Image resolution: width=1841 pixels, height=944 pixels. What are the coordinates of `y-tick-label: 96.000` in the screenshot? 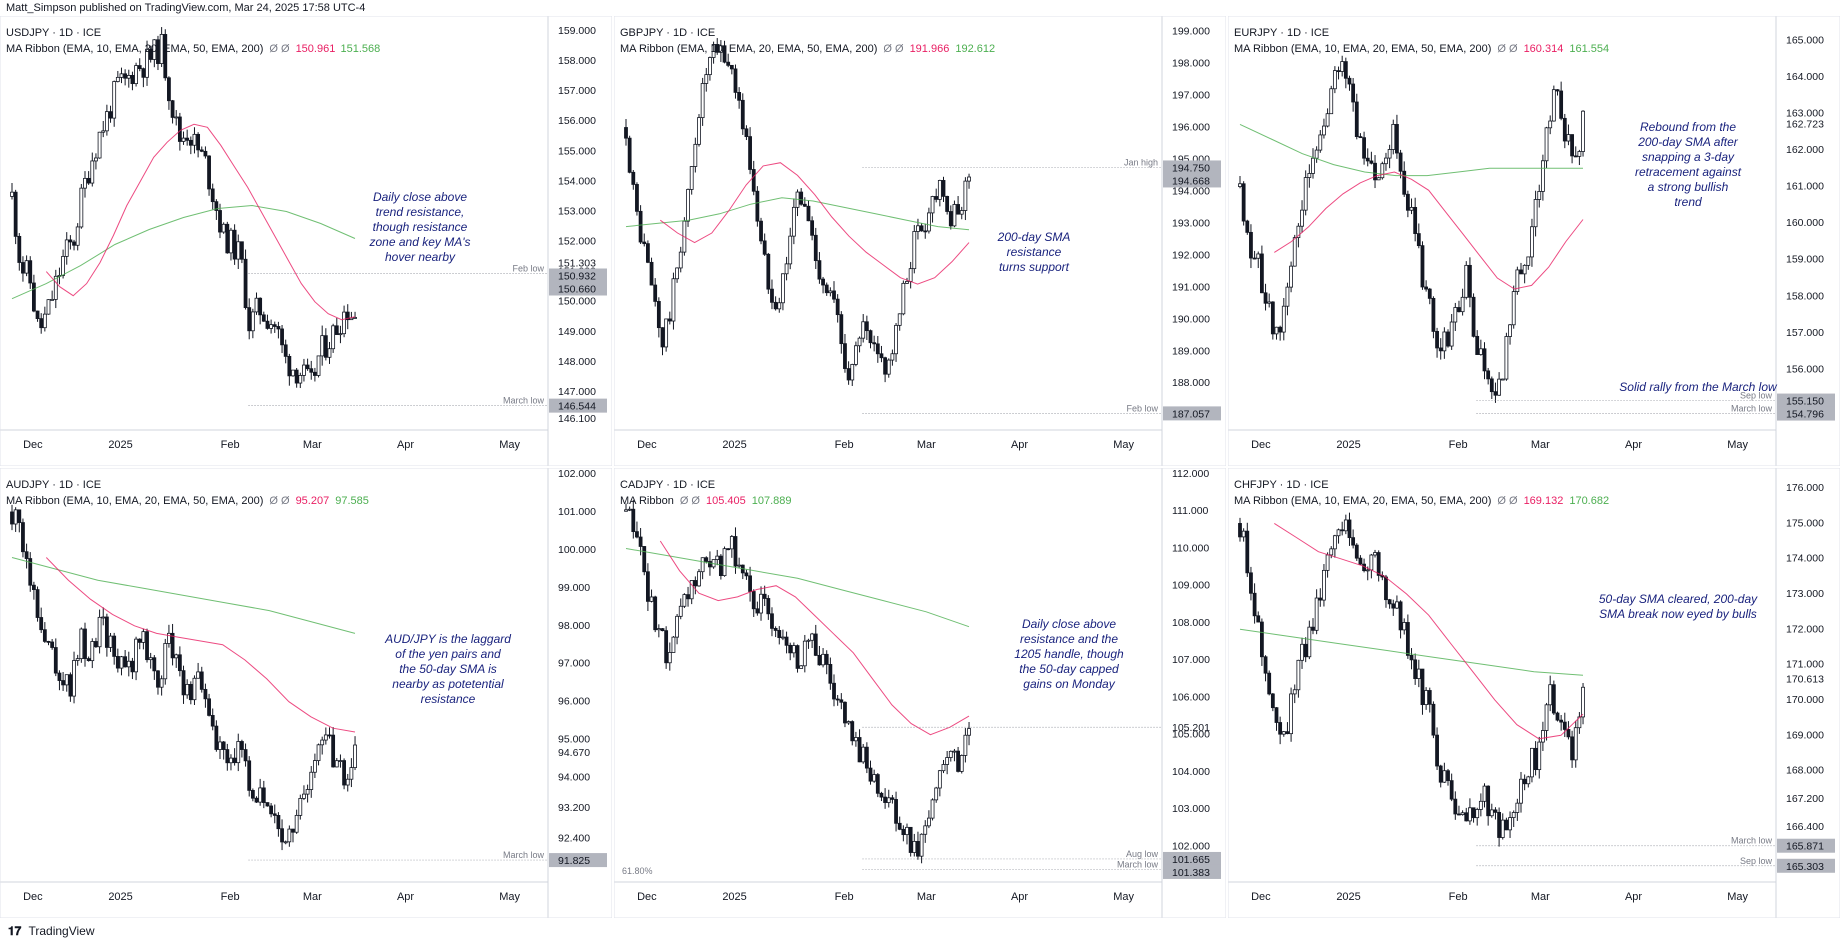 It's located at (574, 702).